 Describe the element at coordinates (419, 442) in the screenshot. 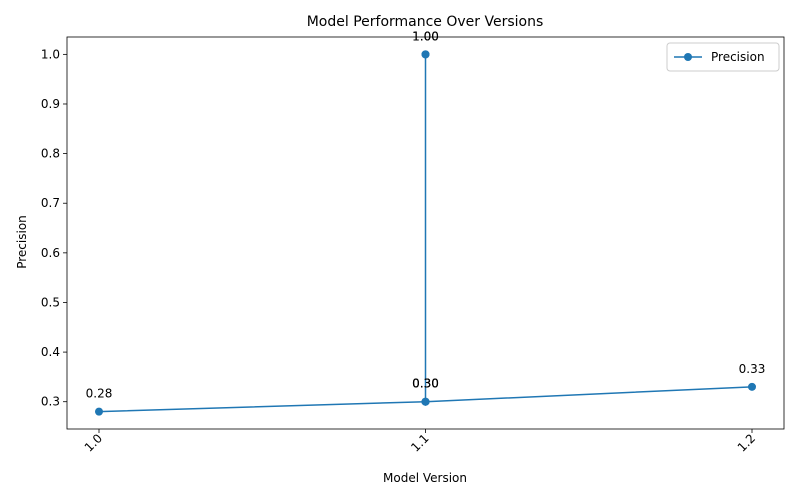

I see `x-tick-label: 1.1` at that location.